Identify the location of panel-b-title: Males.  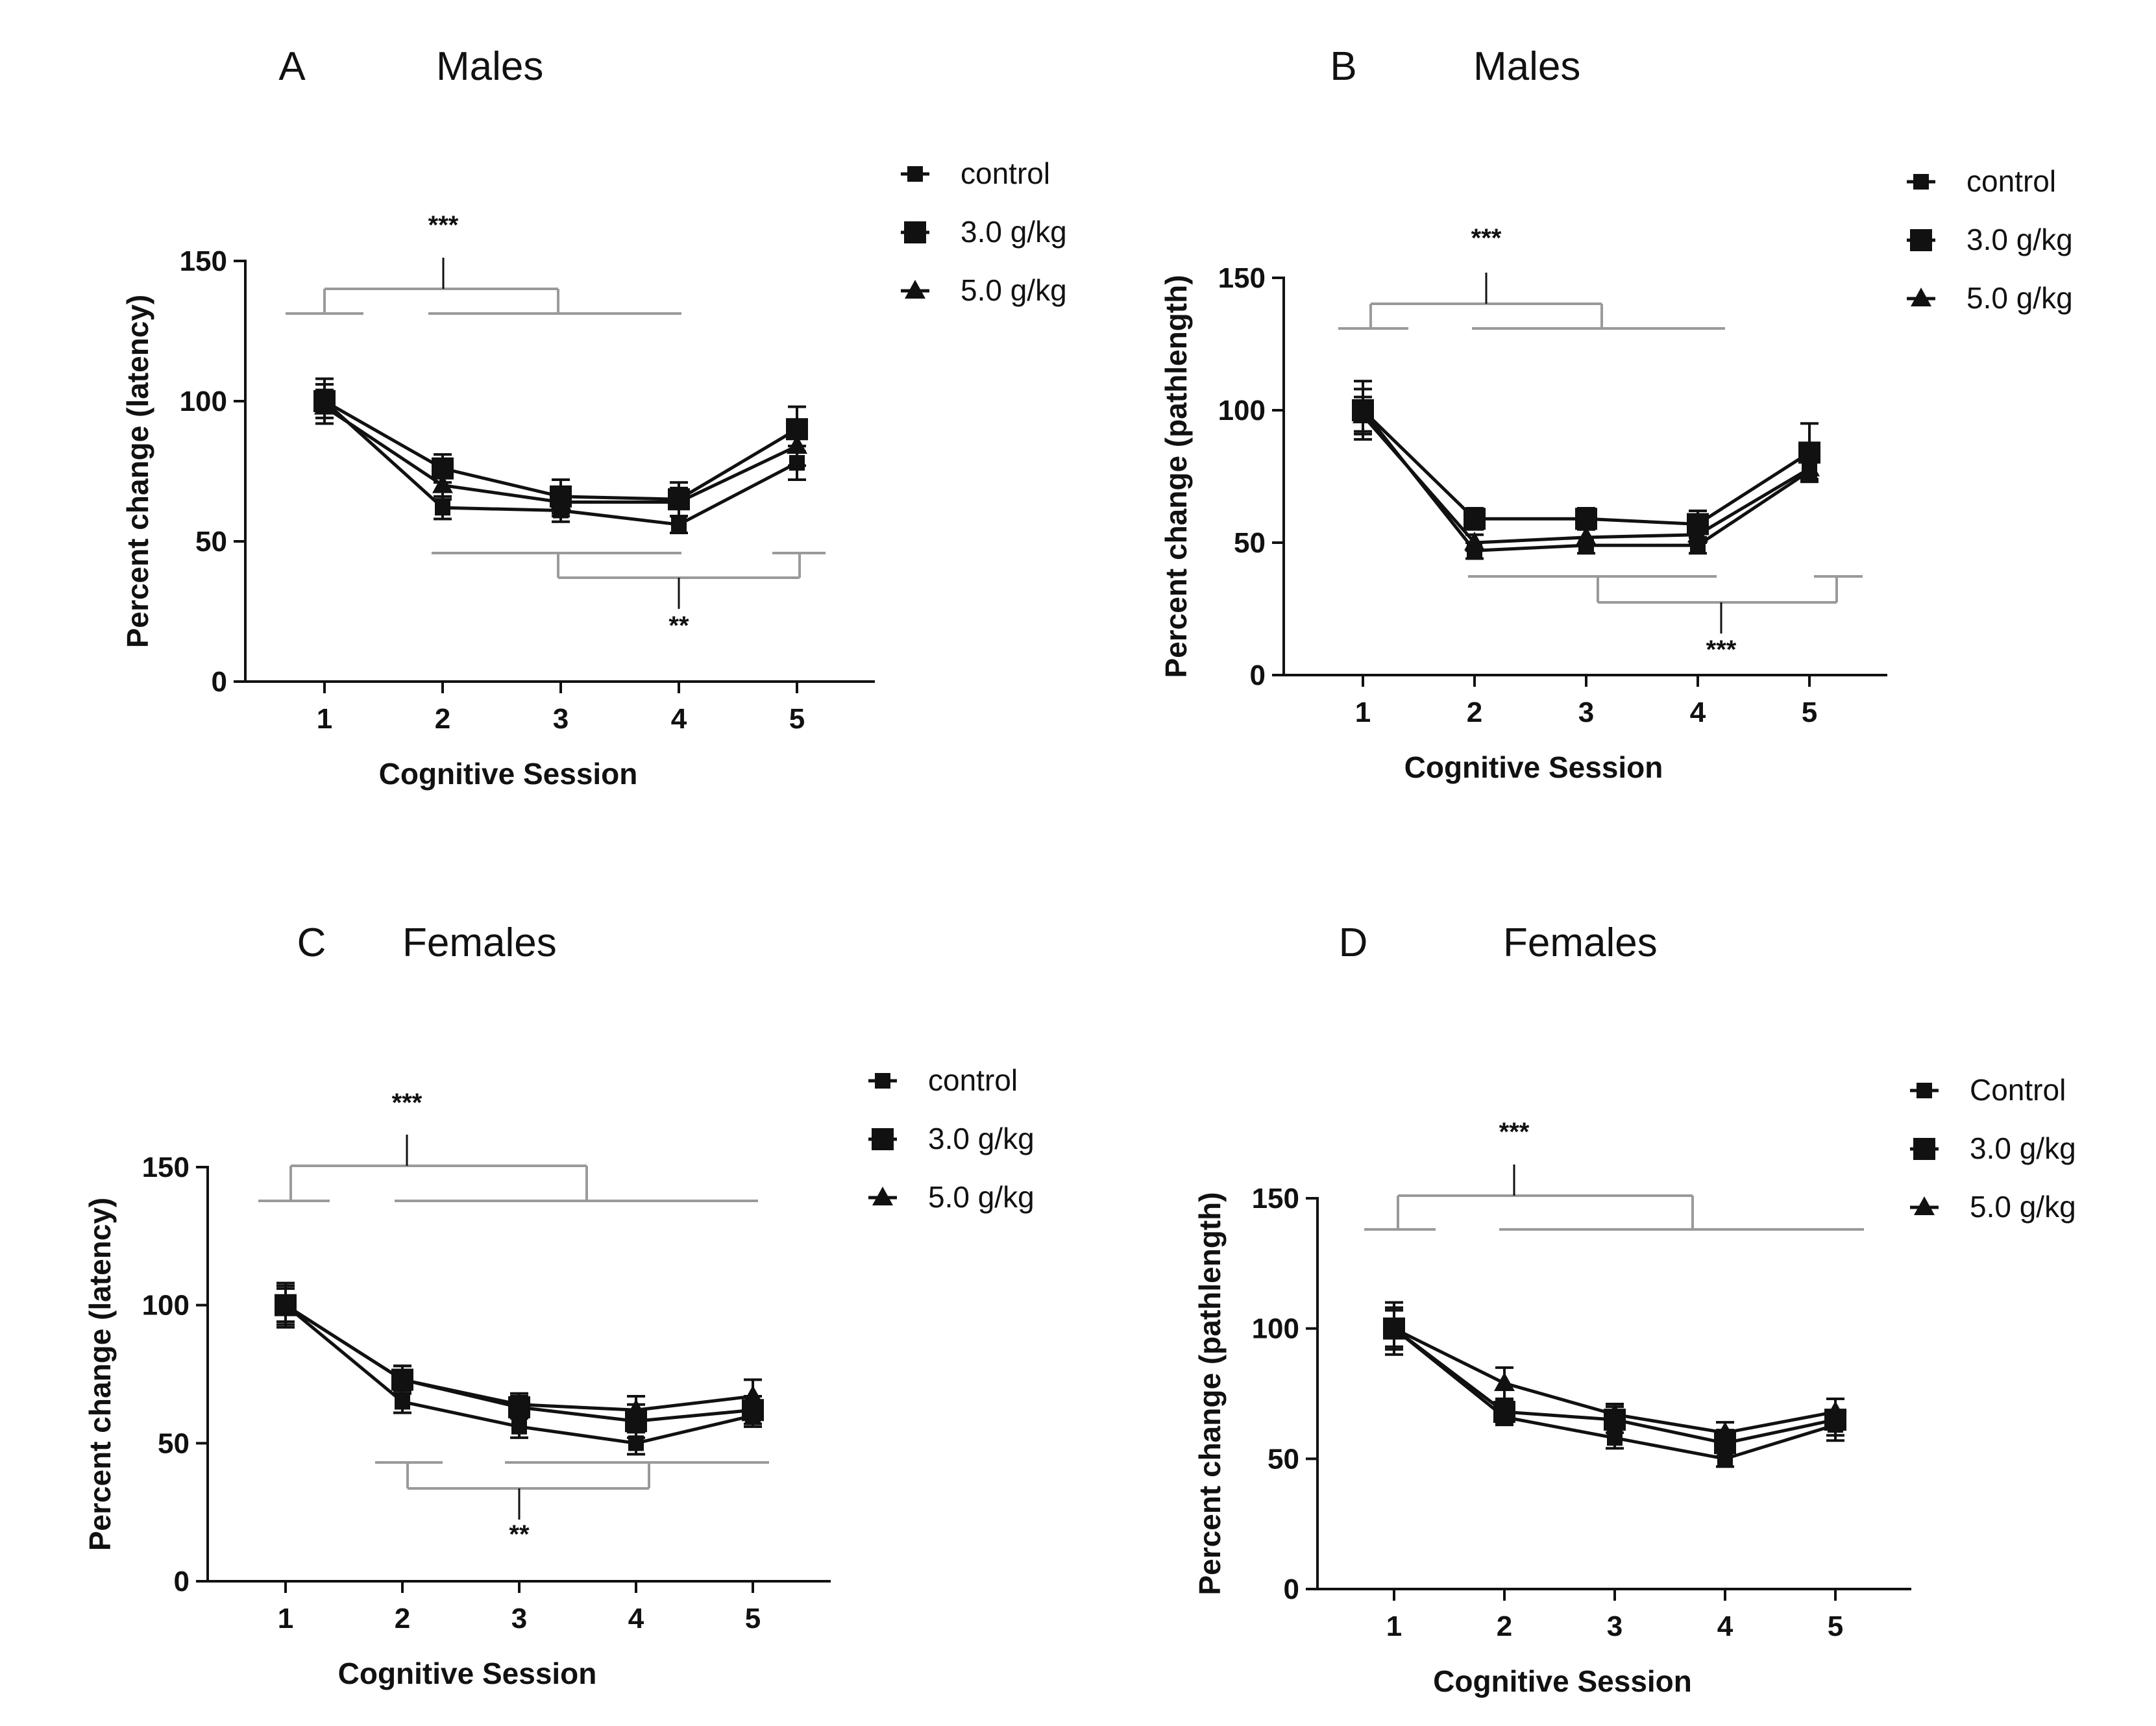
(1526, 66).